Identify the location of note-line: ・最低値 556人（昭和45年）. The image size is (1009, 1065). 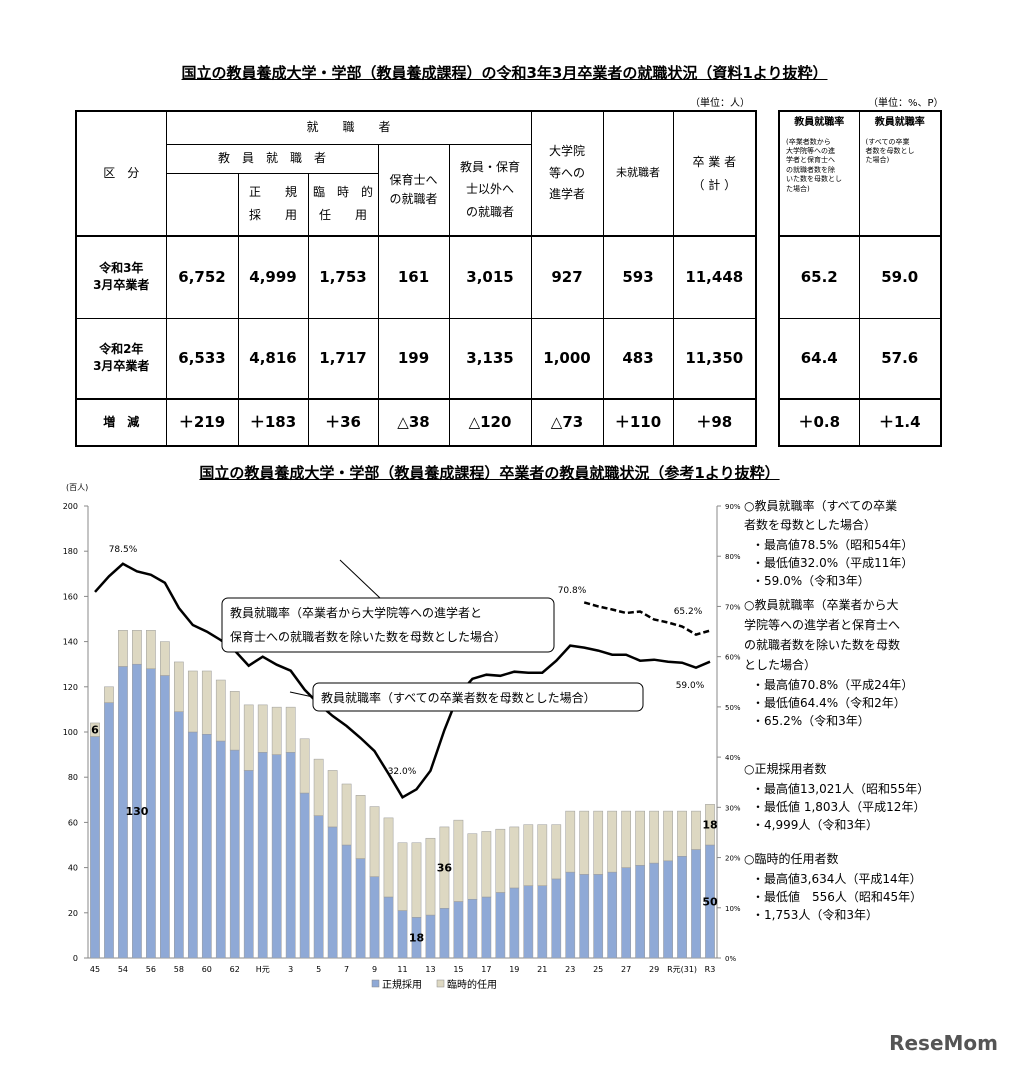
(837, 896).